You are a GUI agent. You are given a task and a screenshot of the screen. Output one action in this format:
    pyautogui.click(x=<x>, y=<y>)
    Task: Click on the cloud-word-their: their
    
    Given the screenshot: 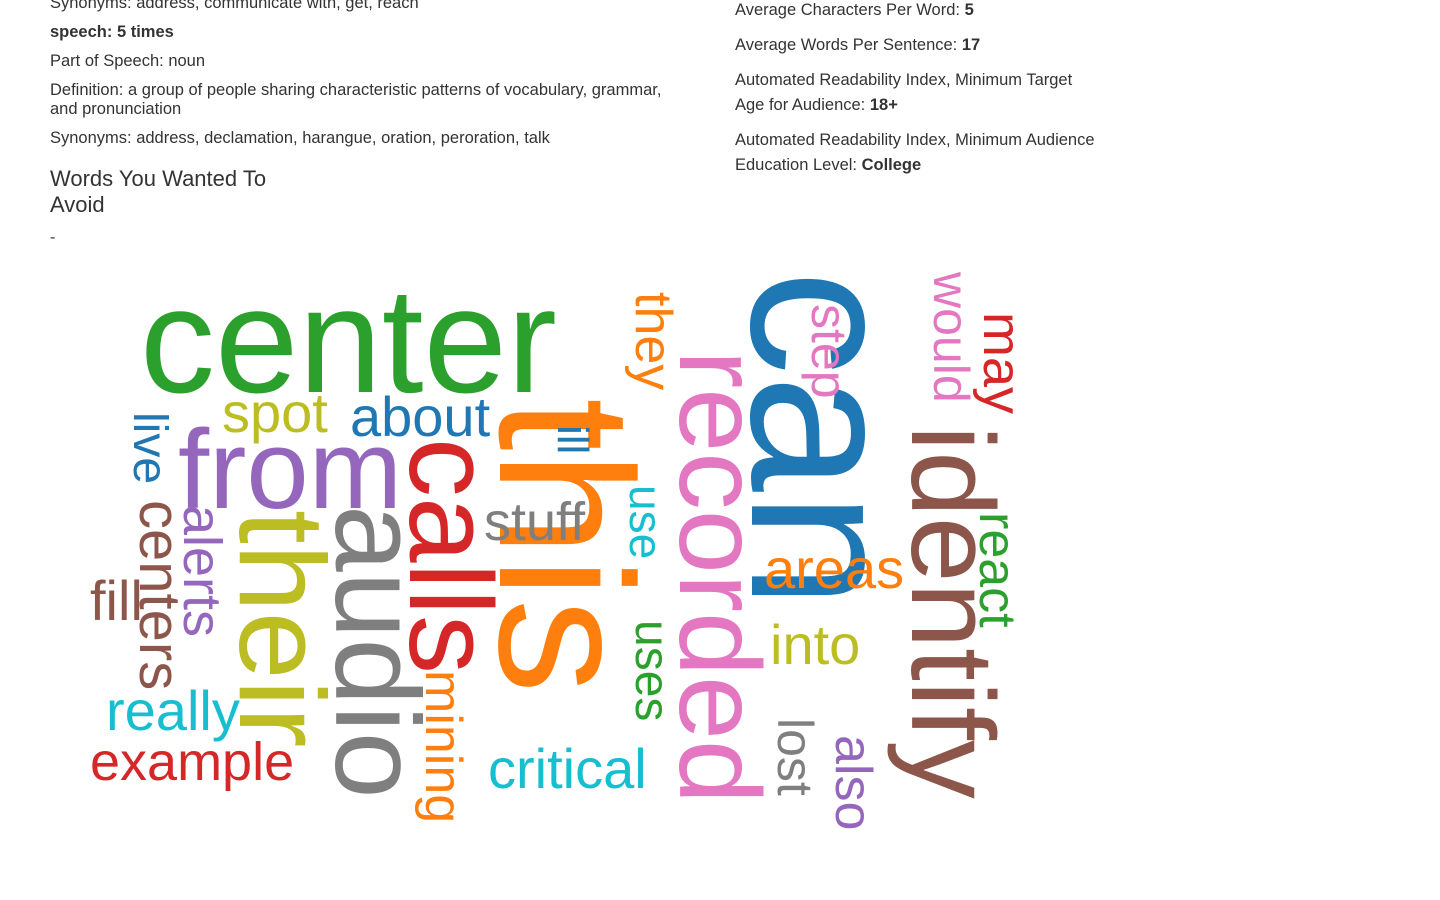 What is the action you would take?
    pyautogui.click(x=282, y=628)
    